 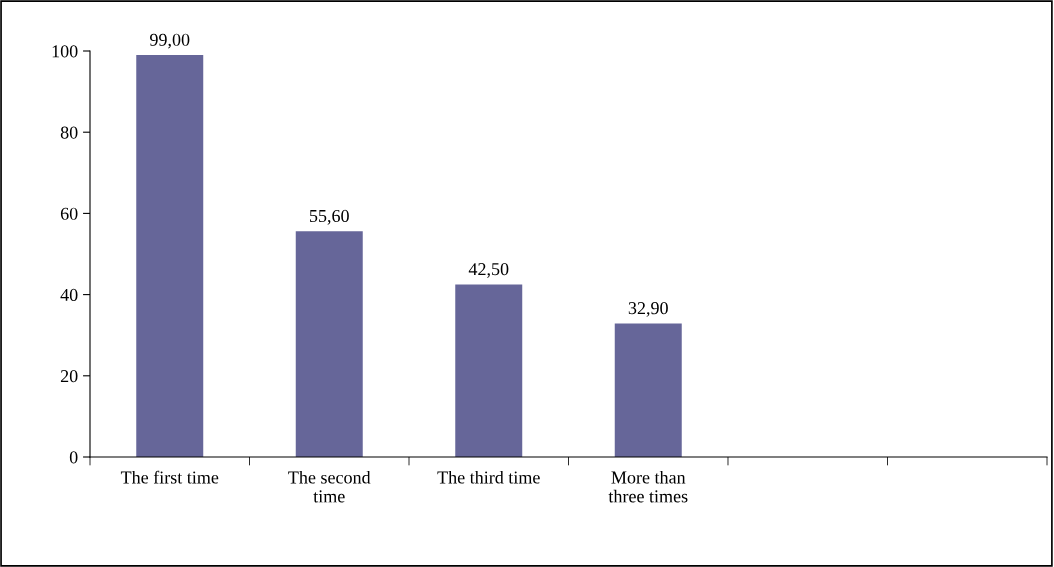 I want to click on data-label: 99,00, so click(x=170, y=41).